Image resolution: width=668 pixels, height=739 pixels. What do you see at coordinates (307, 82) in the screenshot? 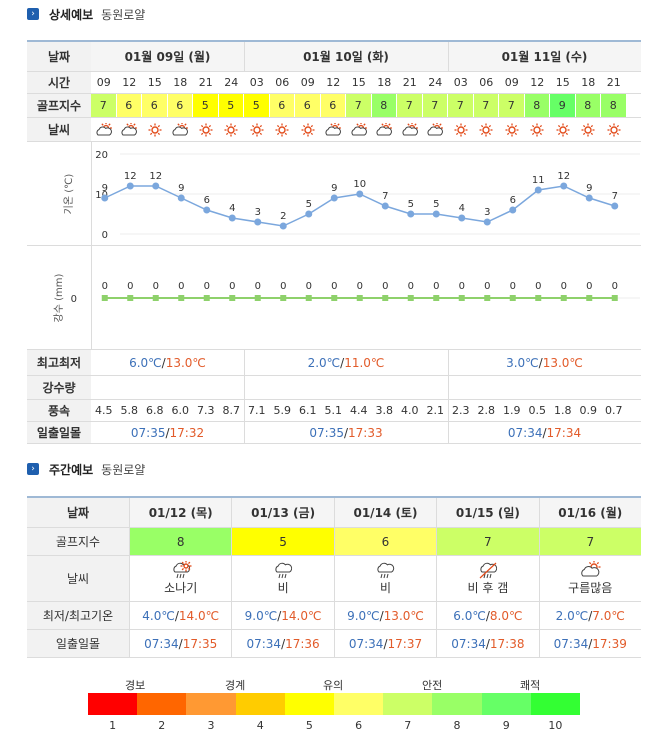
I see `time-cell: 09` at bounding box center [307, 82].